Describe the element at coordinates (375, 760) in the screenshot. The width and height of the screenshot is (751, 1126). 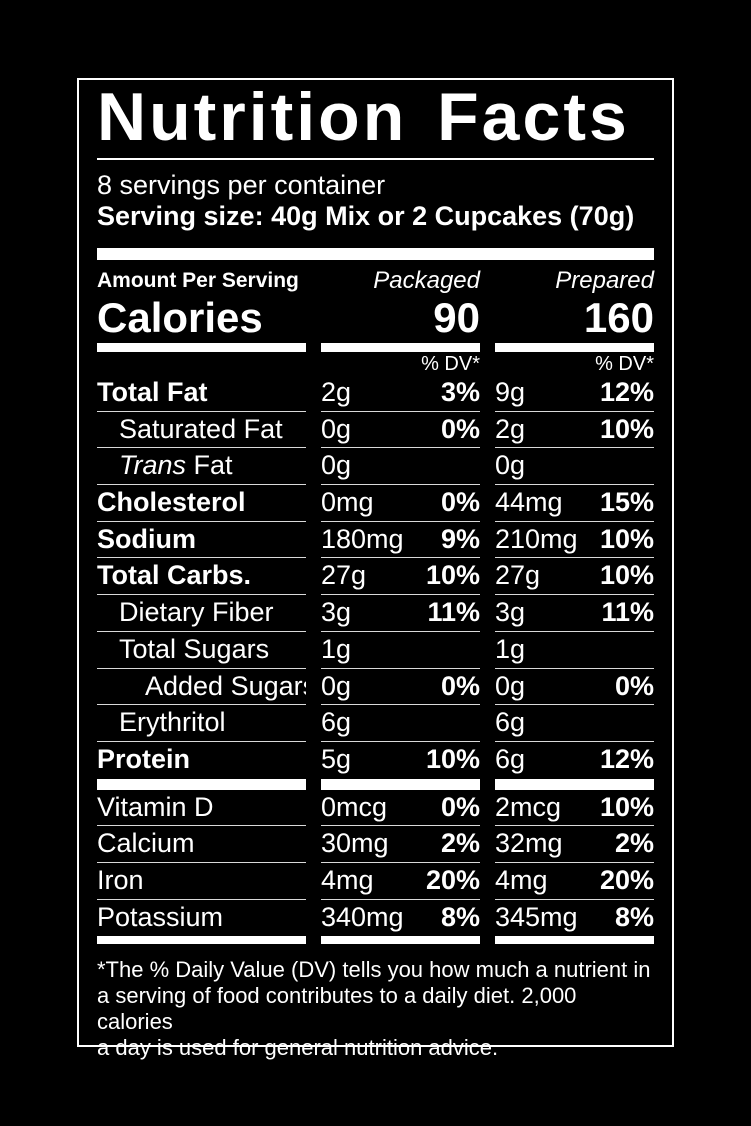
I see `nutrient-row: Protein 5g 10% 6g 12%` at that location.